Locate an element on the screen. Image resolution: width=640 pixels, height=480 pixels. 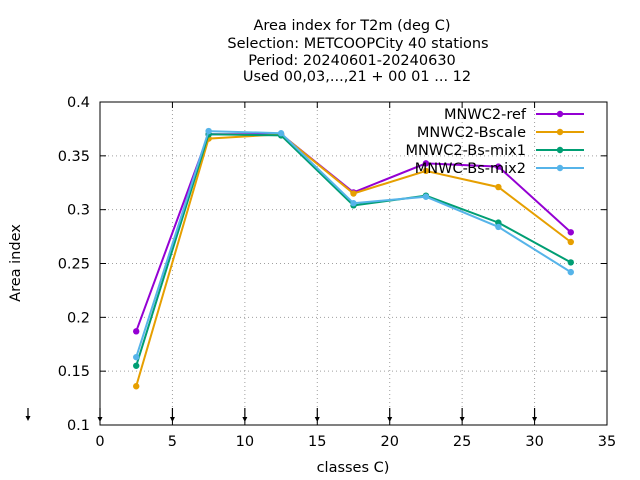
y-tick-label: 0.1 is located at coordinates (78, 426).